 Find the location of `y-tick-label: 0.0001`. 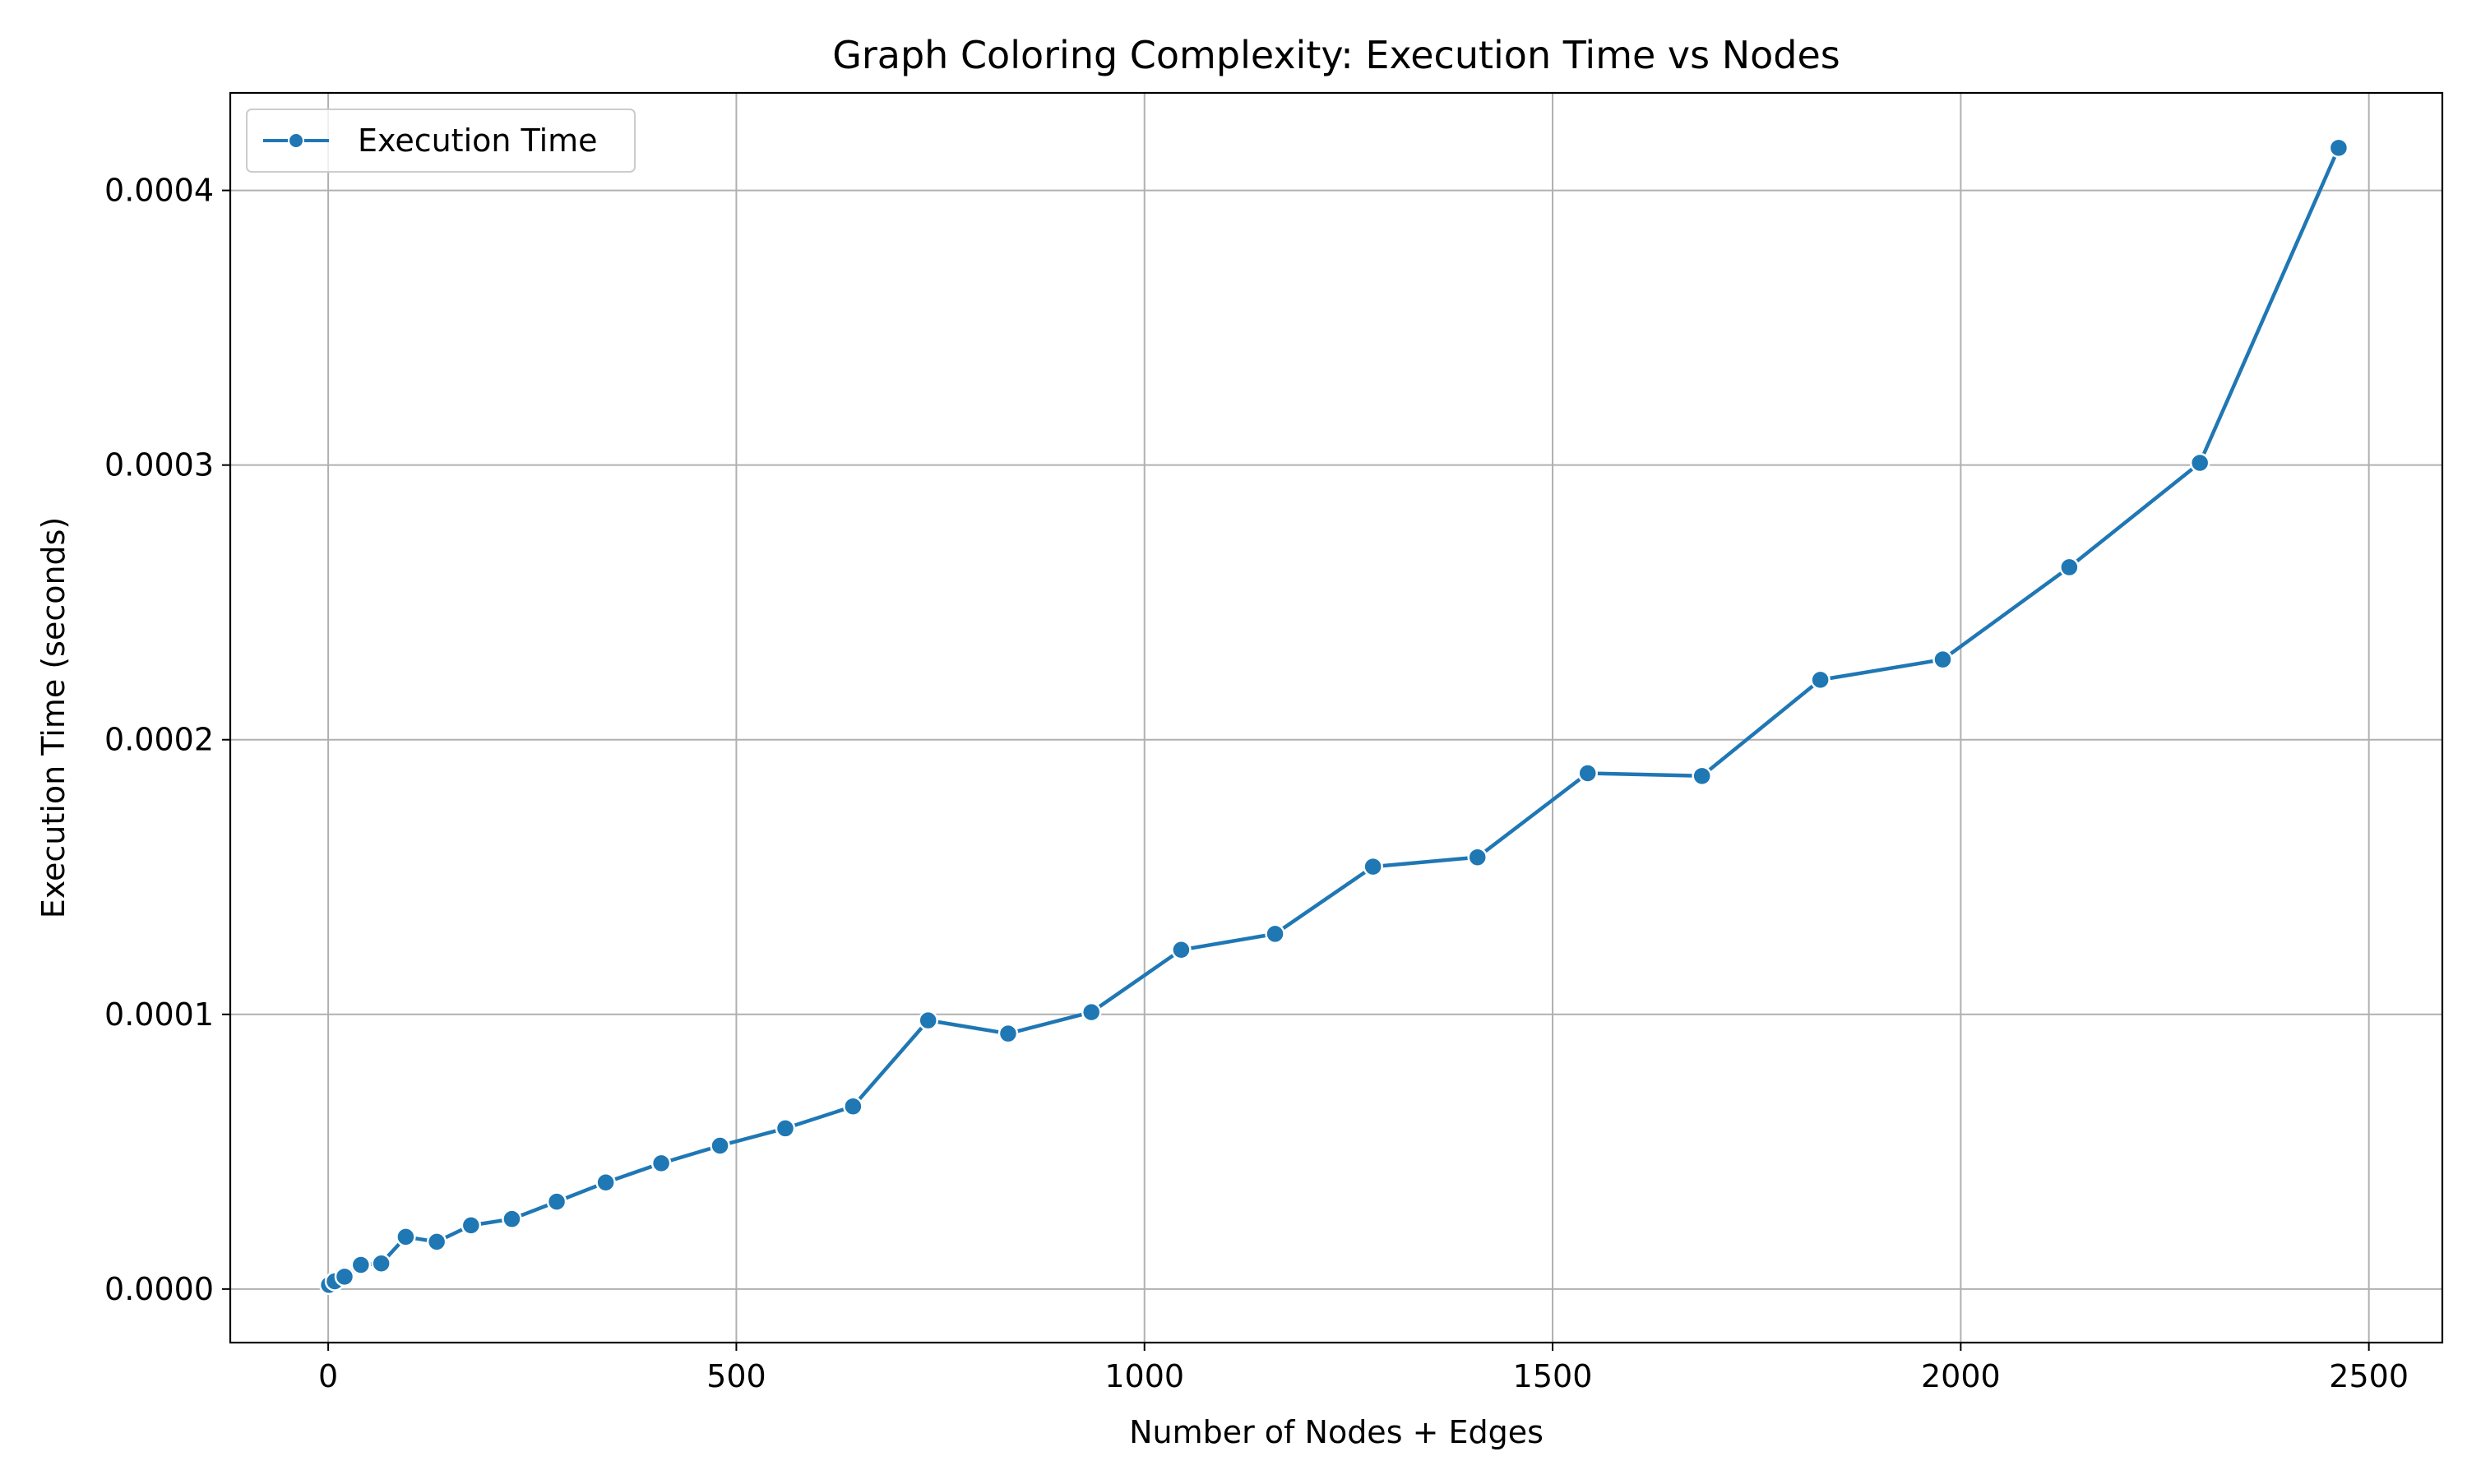

y-tick-label: 0.0001 is located at coordinates (159, 1014).